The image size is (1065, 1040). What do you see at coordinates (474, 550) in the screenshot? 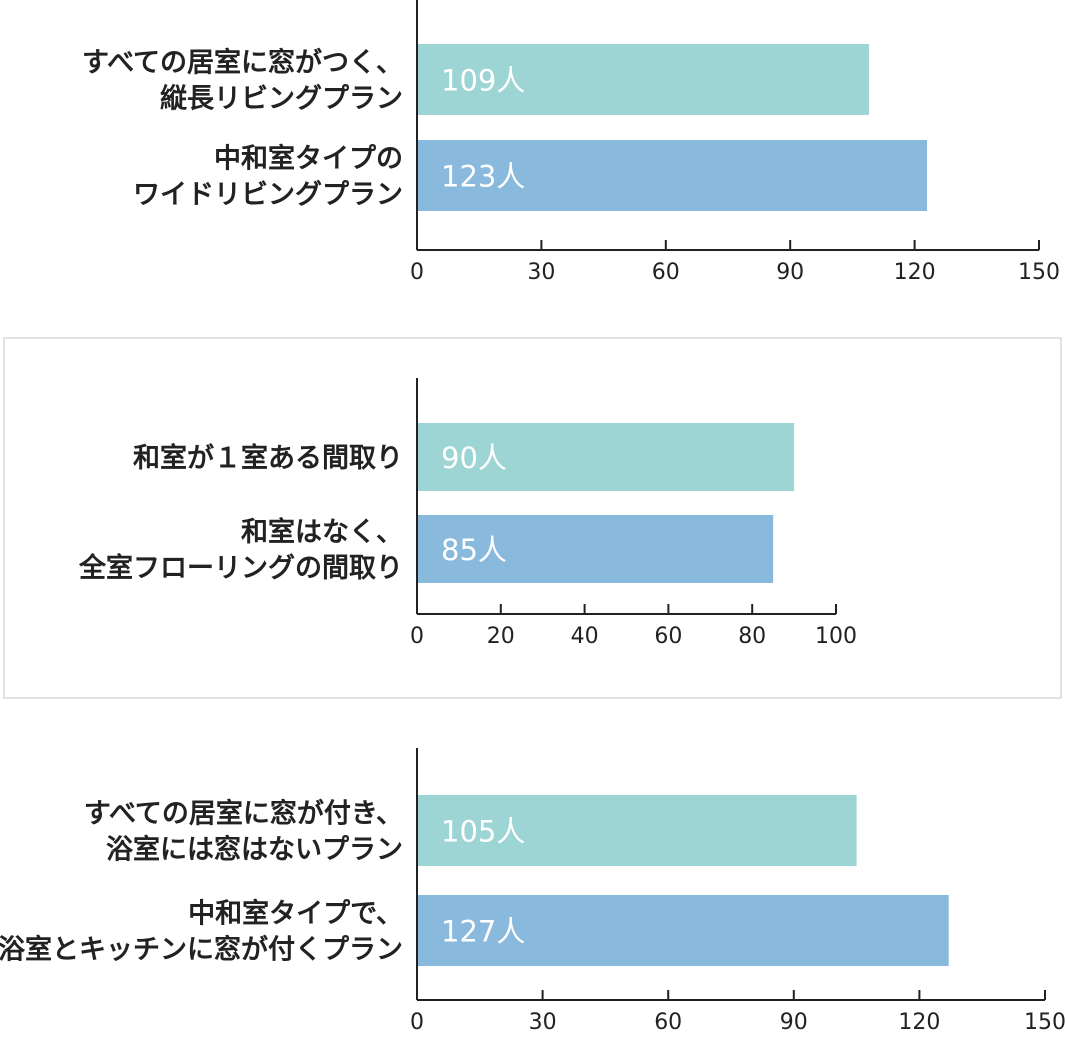
I see `bar-value-label: 85人` at bounding box center [474, 550].